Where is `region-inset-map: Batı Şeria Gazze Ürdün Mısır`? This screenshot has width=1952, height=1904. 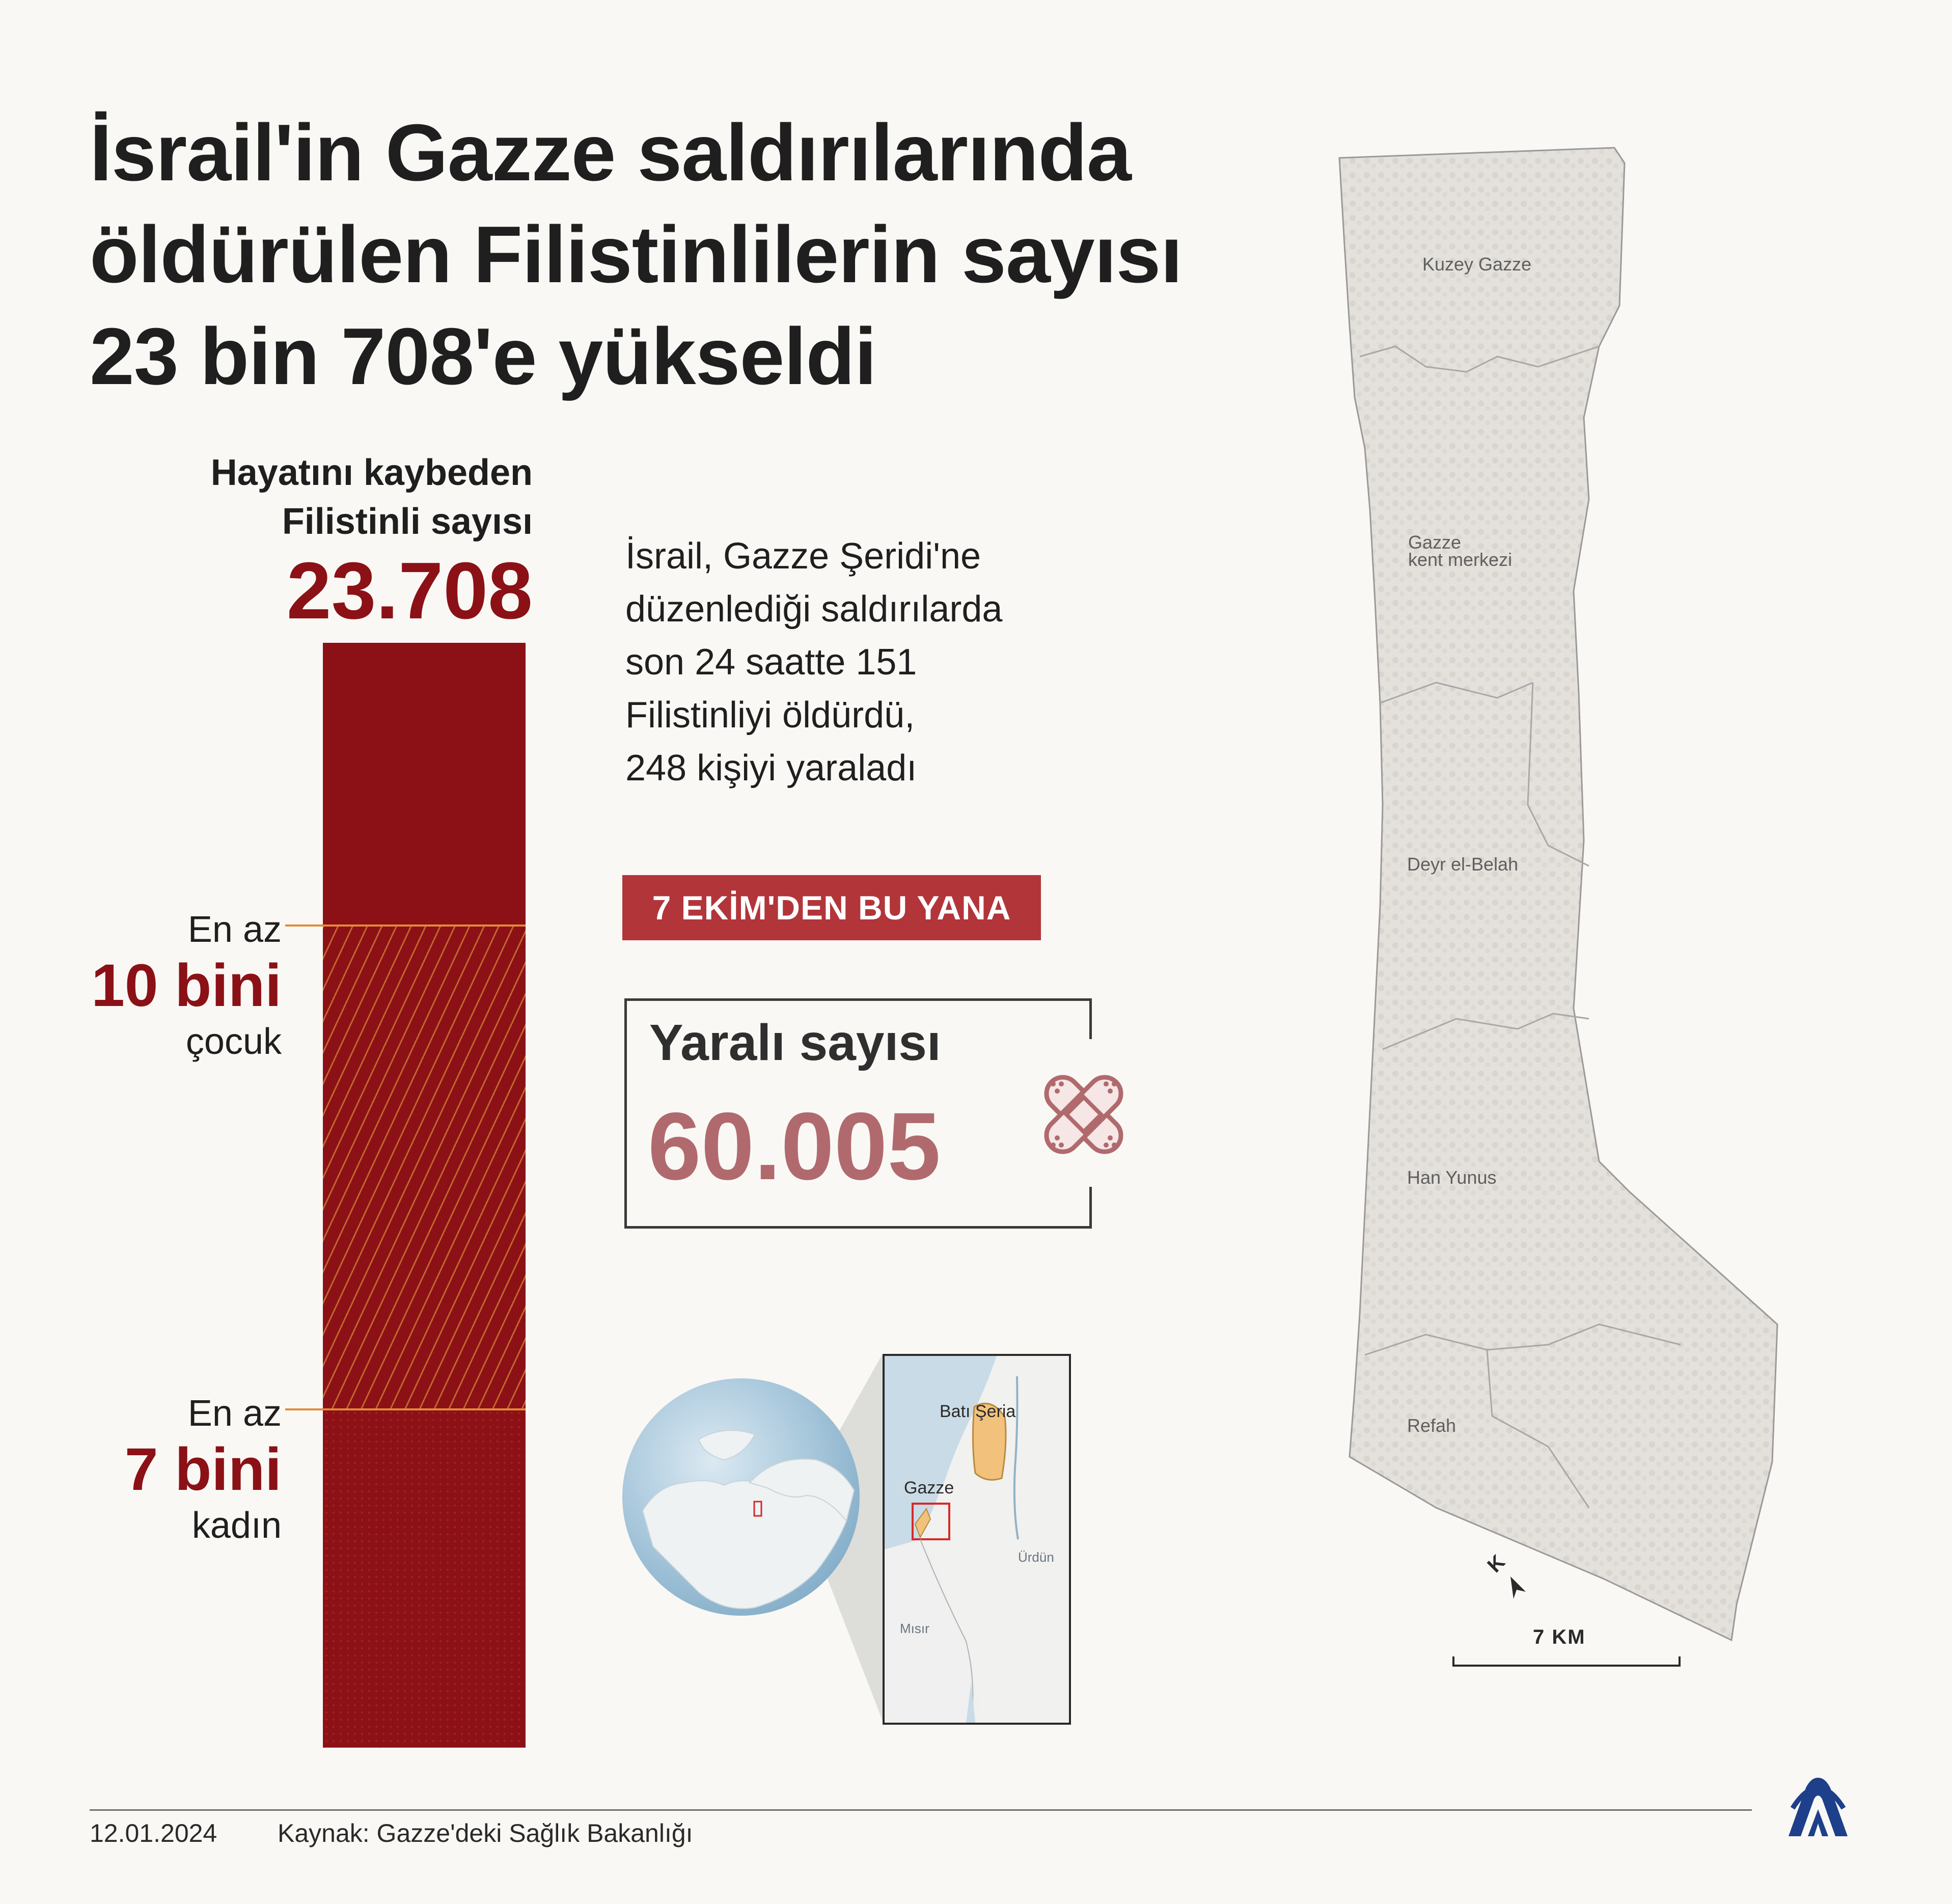
region-inset-map: Batı Şeria Gazze Ürdün Mısır is located at coordinates (977, 1539).